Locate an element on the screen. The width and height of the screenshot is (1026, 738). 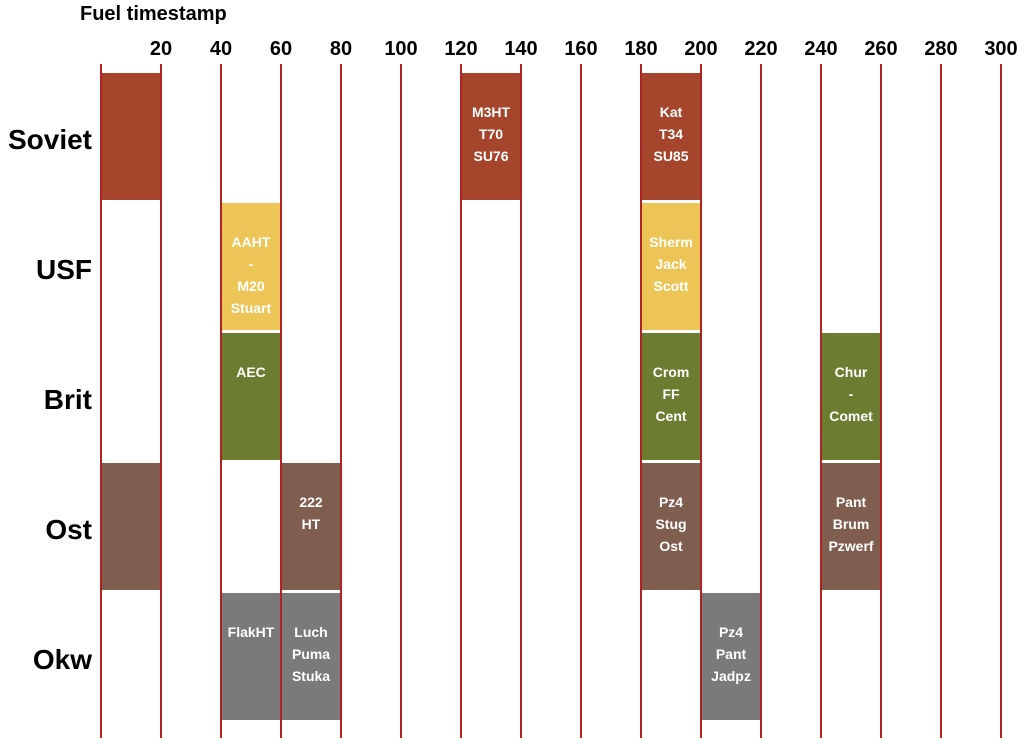
timeline-block: Luch Puma Stuka is located at coordinates (311, 656).